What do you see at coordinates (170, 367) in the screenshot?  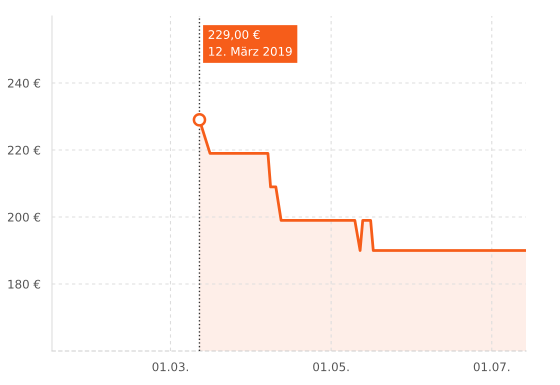 I see `x-tick-label: 01.03.` at bounding box center [170, 367].